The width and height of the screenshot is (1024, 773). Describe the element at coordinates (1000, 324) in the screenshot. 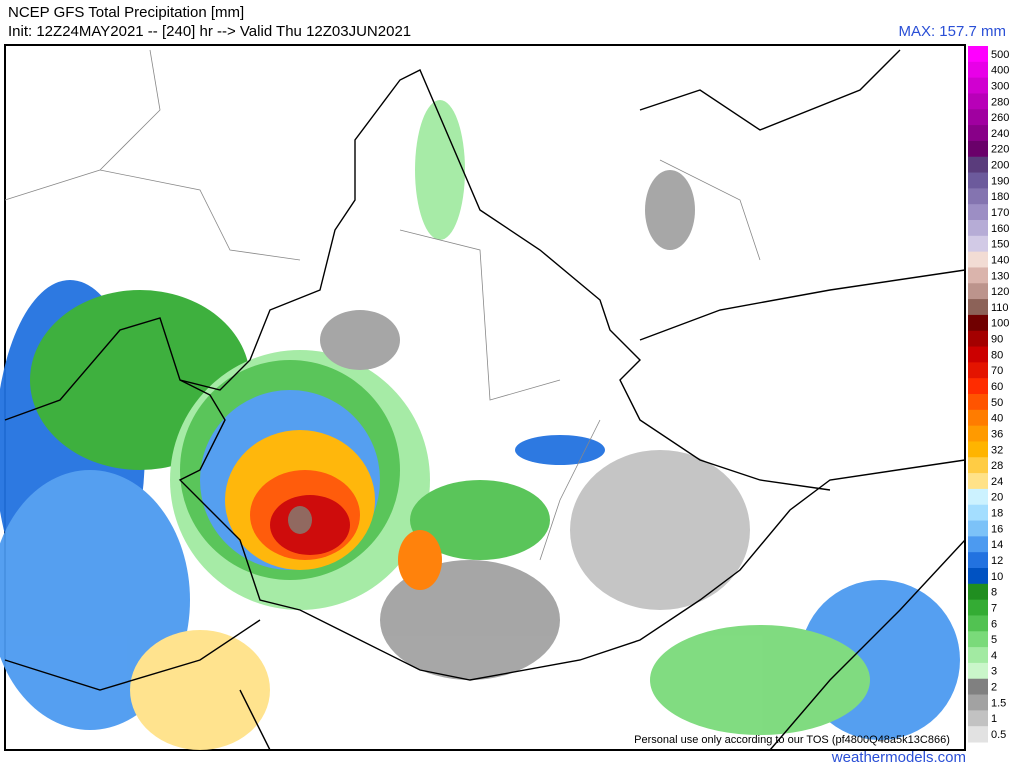

I see `colorbar-label: 100` at that location.